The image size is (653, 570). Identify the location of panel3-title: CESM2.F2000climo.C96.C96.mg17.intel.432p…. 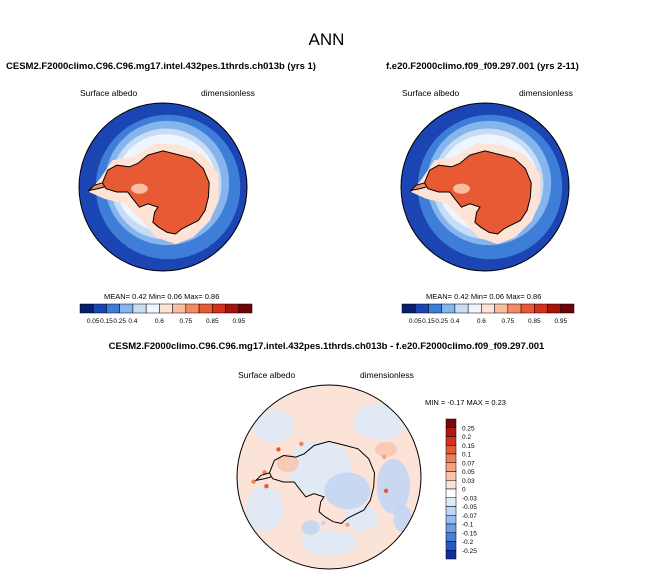
(326, 346).